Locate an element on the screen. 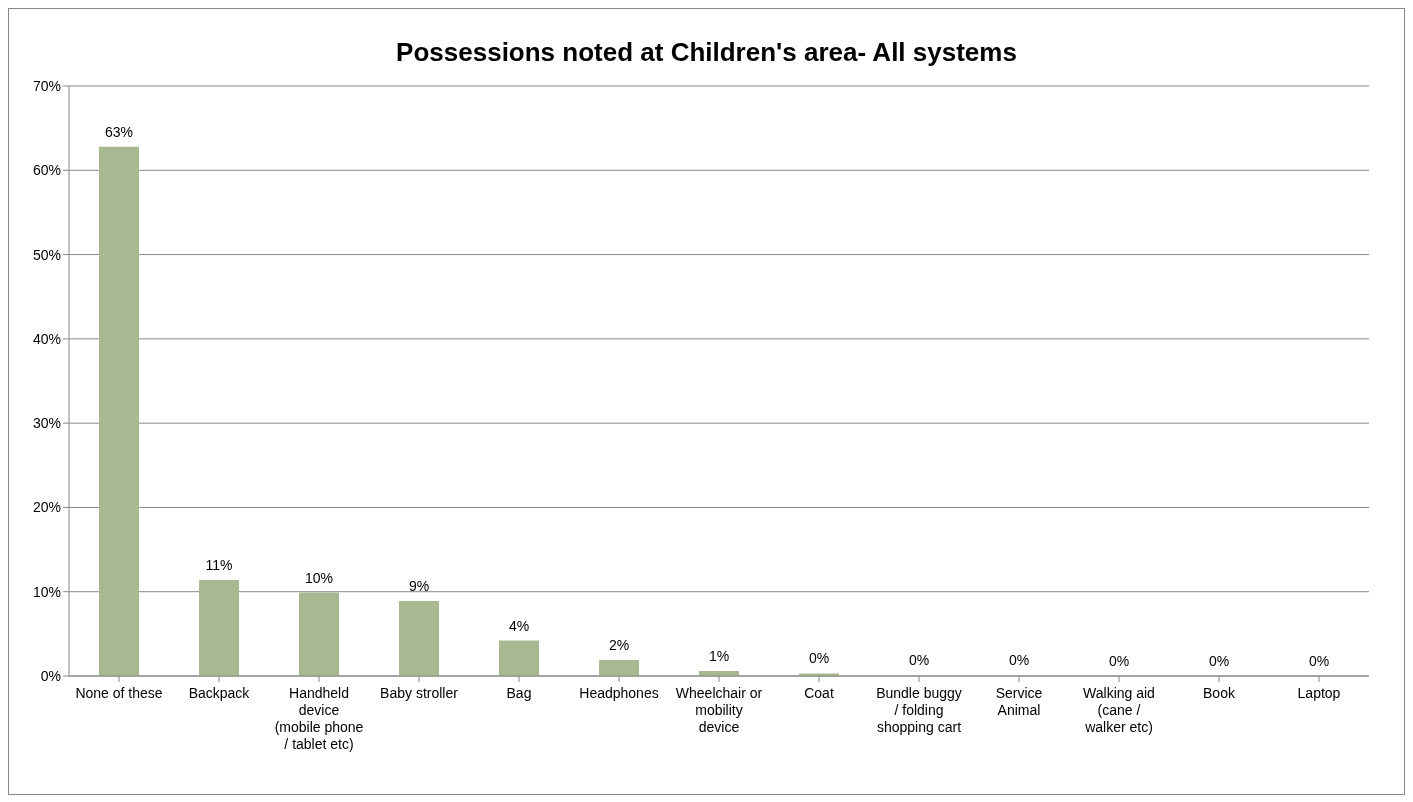 Image resolution: width=1413 pixels, height=802 pixels. x-tick-label: Bag is located at coordinates (519, 693).